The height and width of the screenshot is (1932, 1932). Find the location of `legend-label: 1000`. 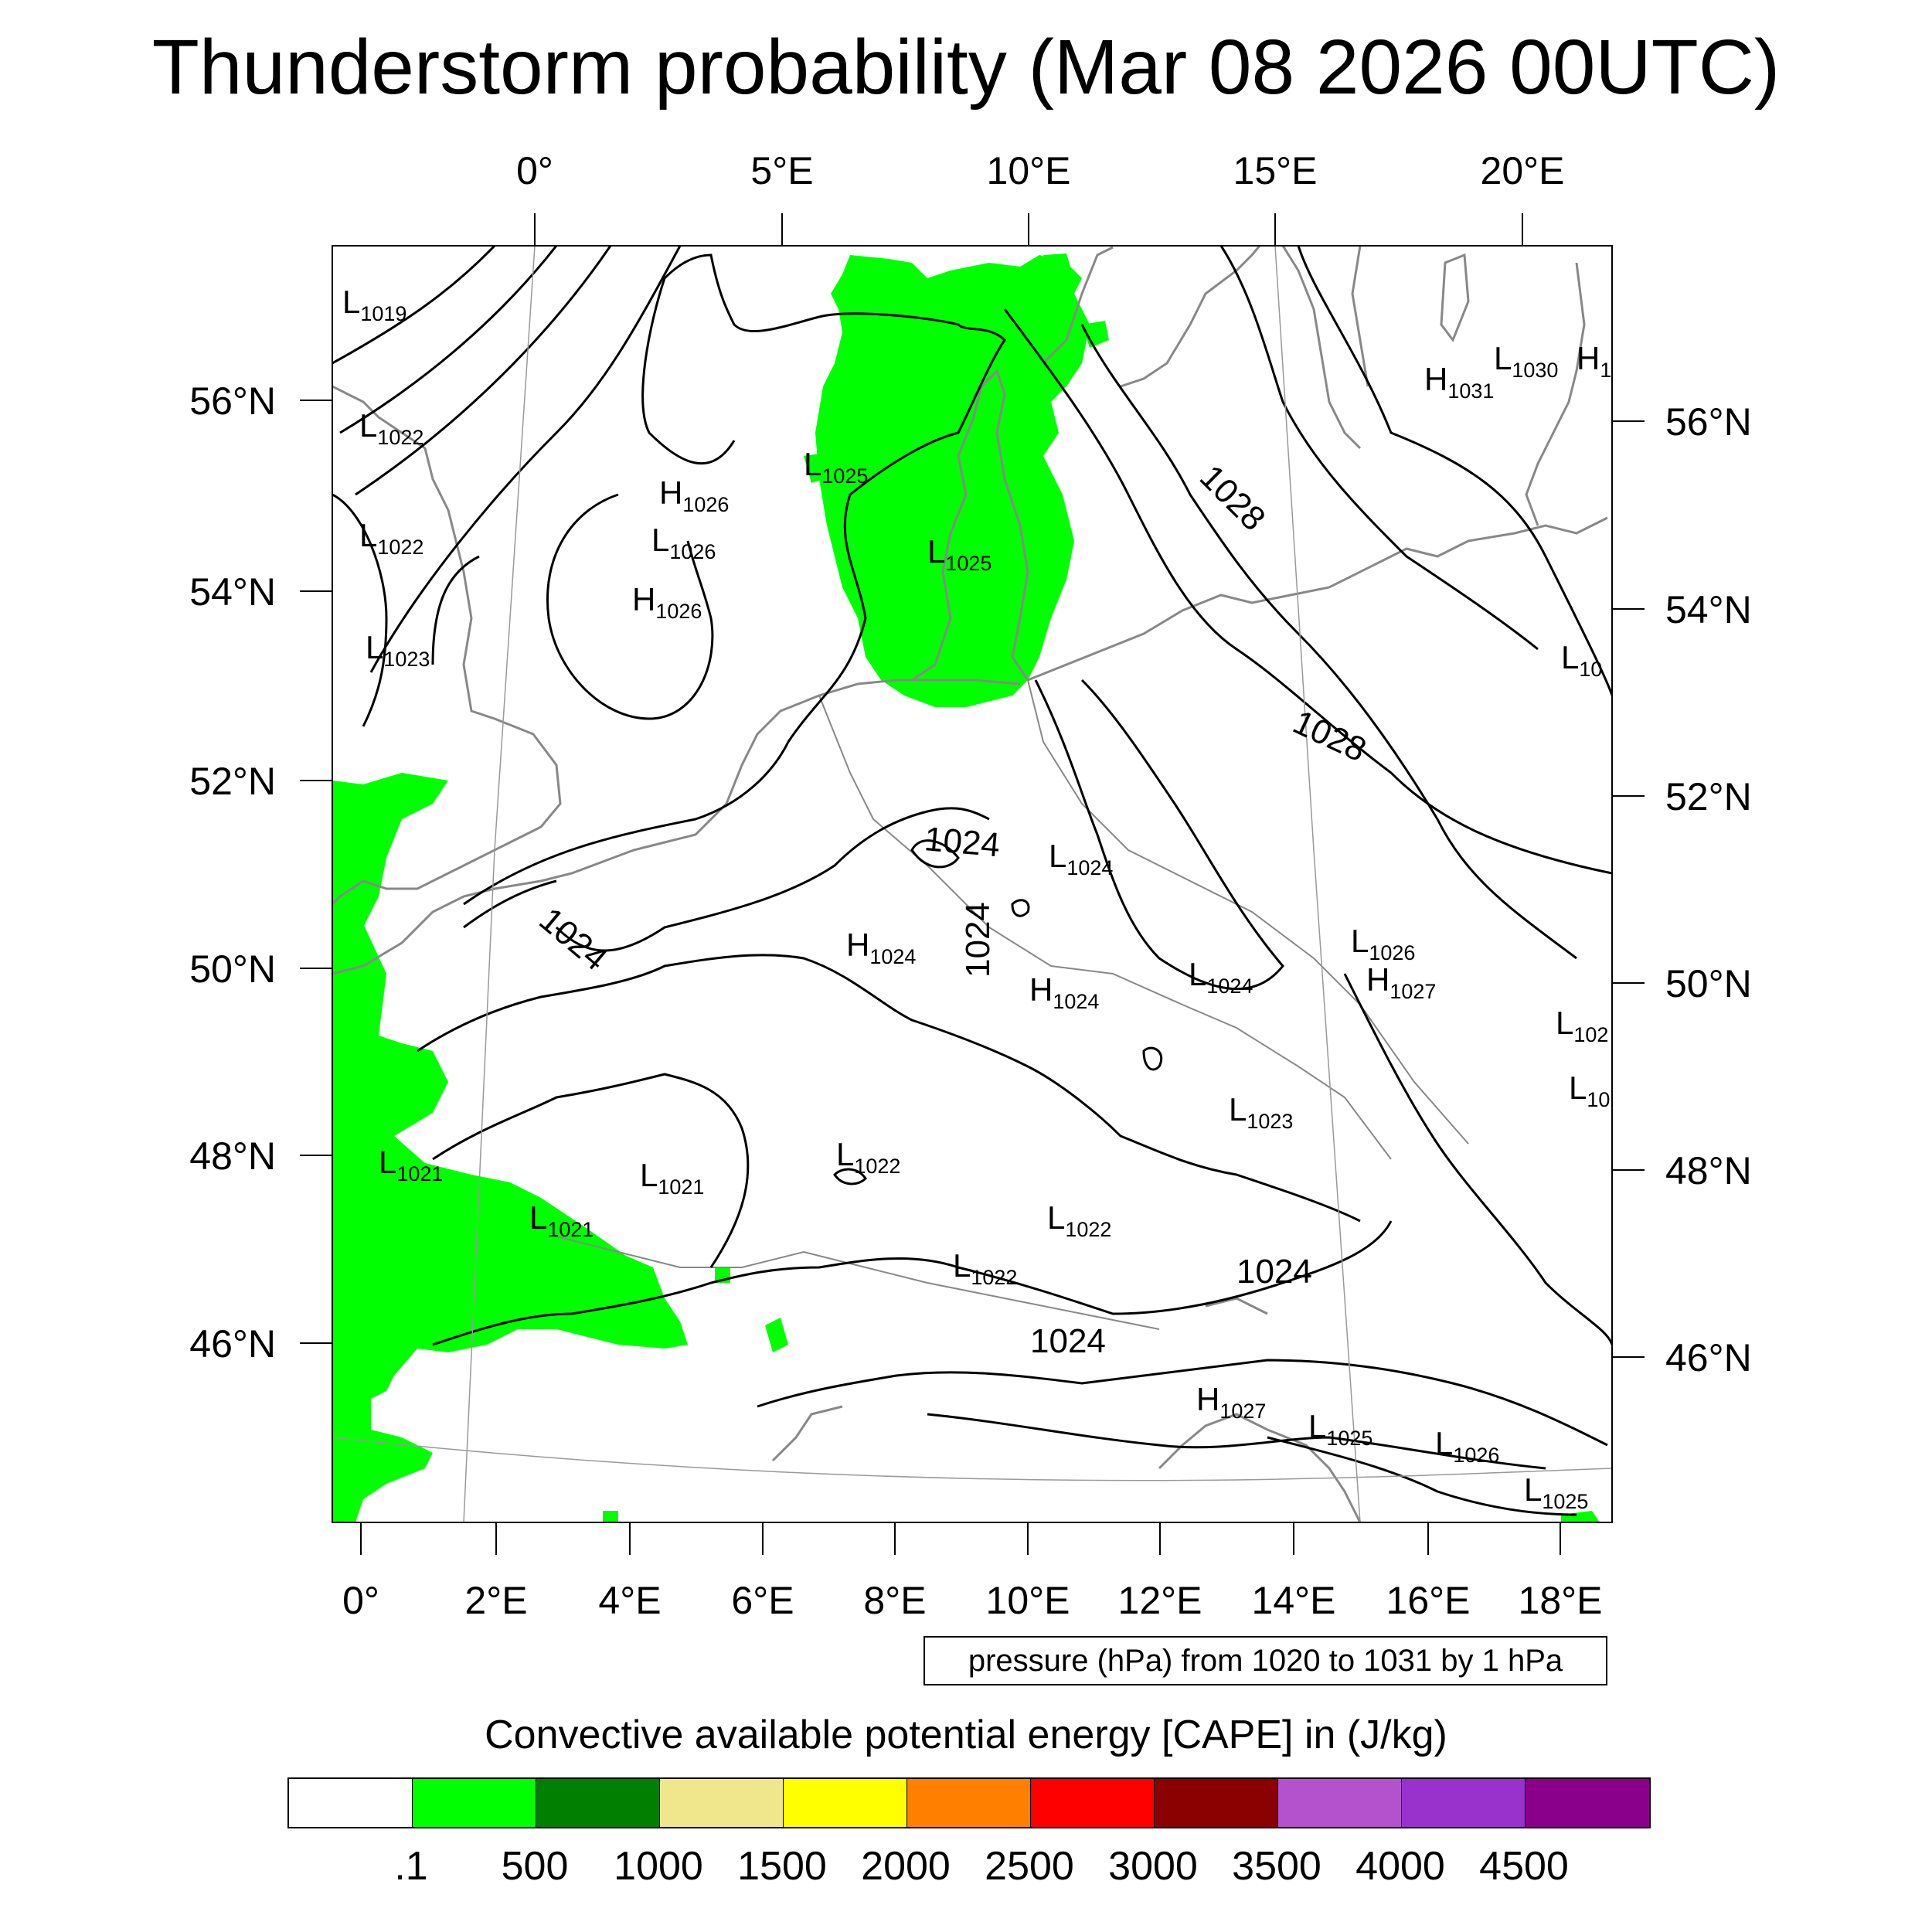

legend-label: 1000 is located at coordinates (659, 1867).